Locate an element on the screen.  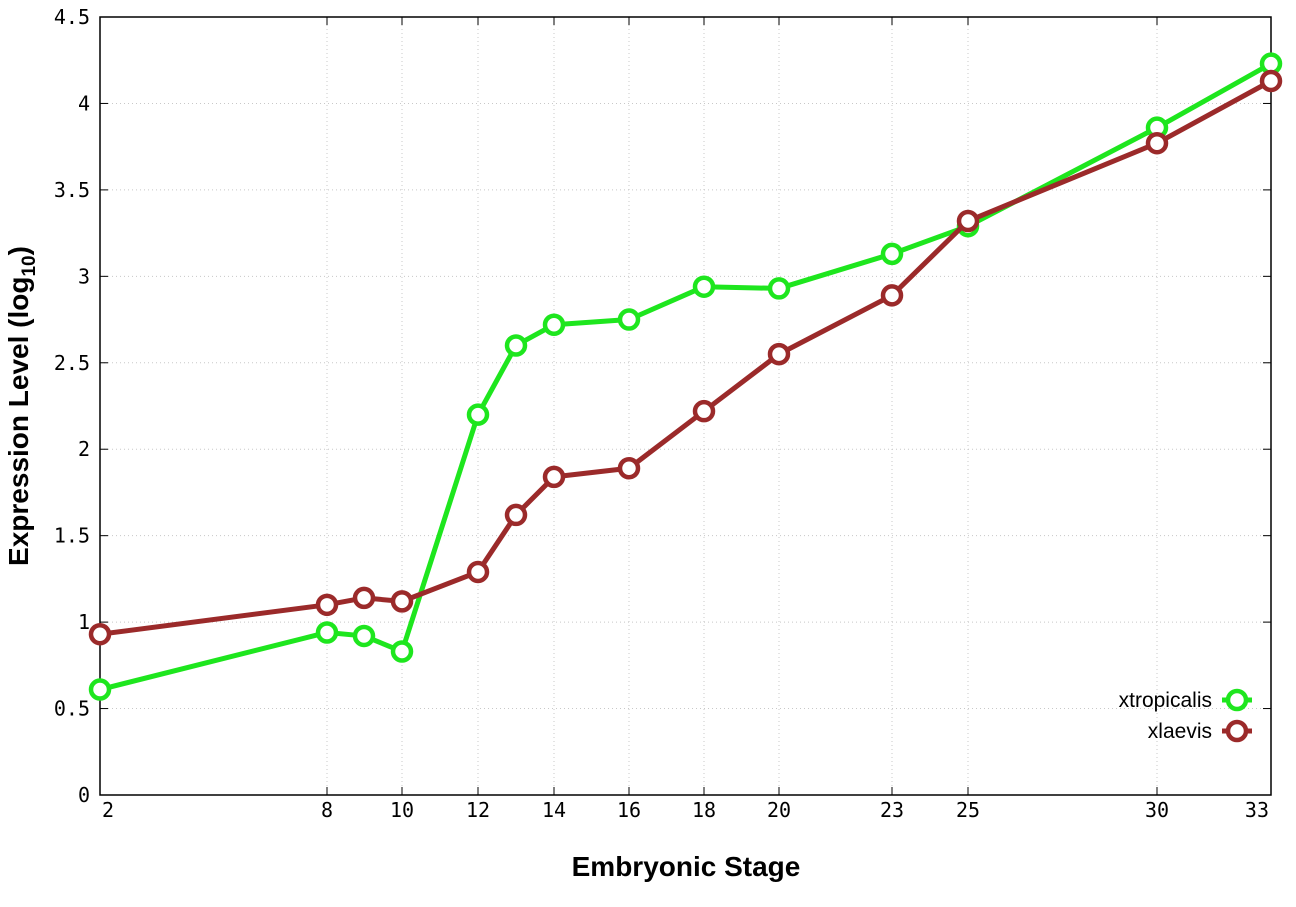
legend-label-xtropicalis: xtropicalis is located at coordinates (1165, 700).